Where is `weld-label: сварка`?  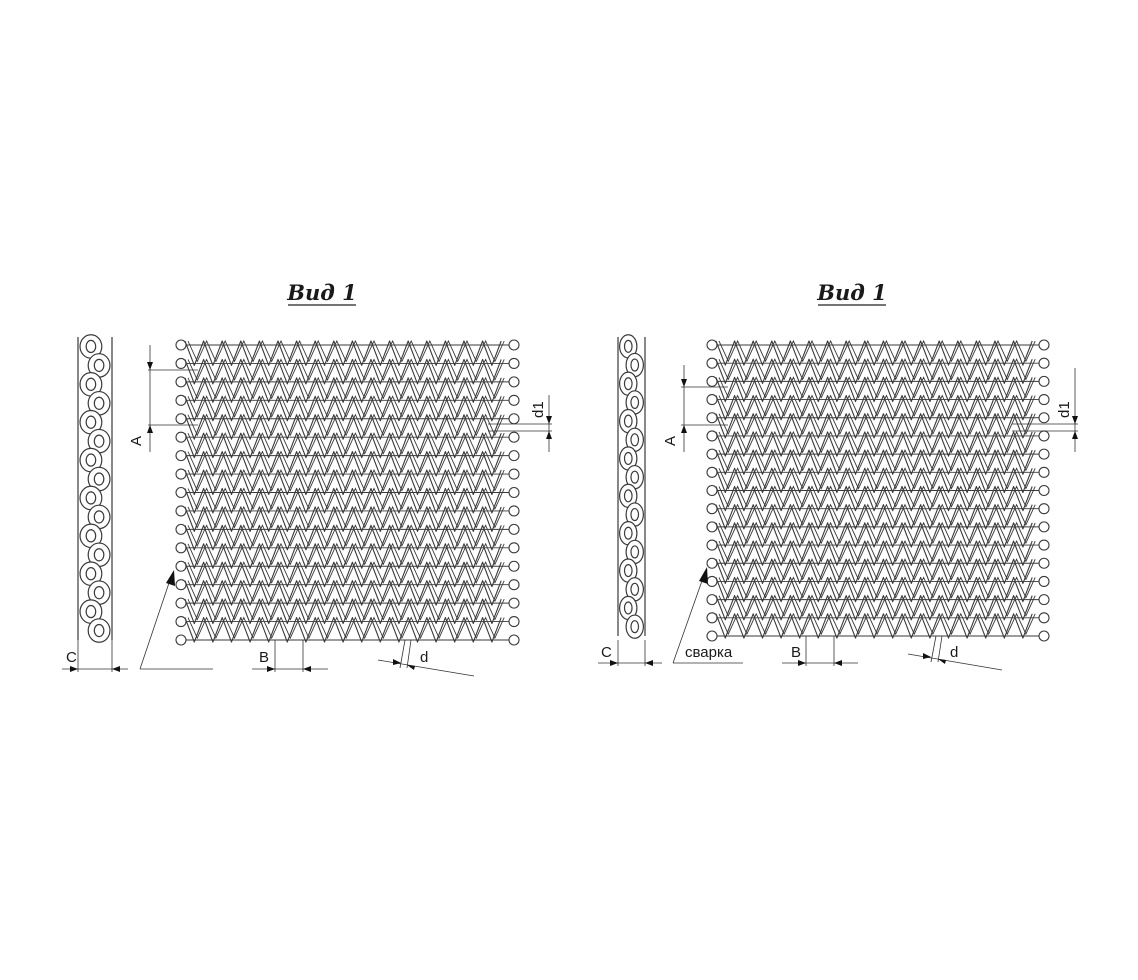
weld-label: сварка is located at coordinates (709, 652).